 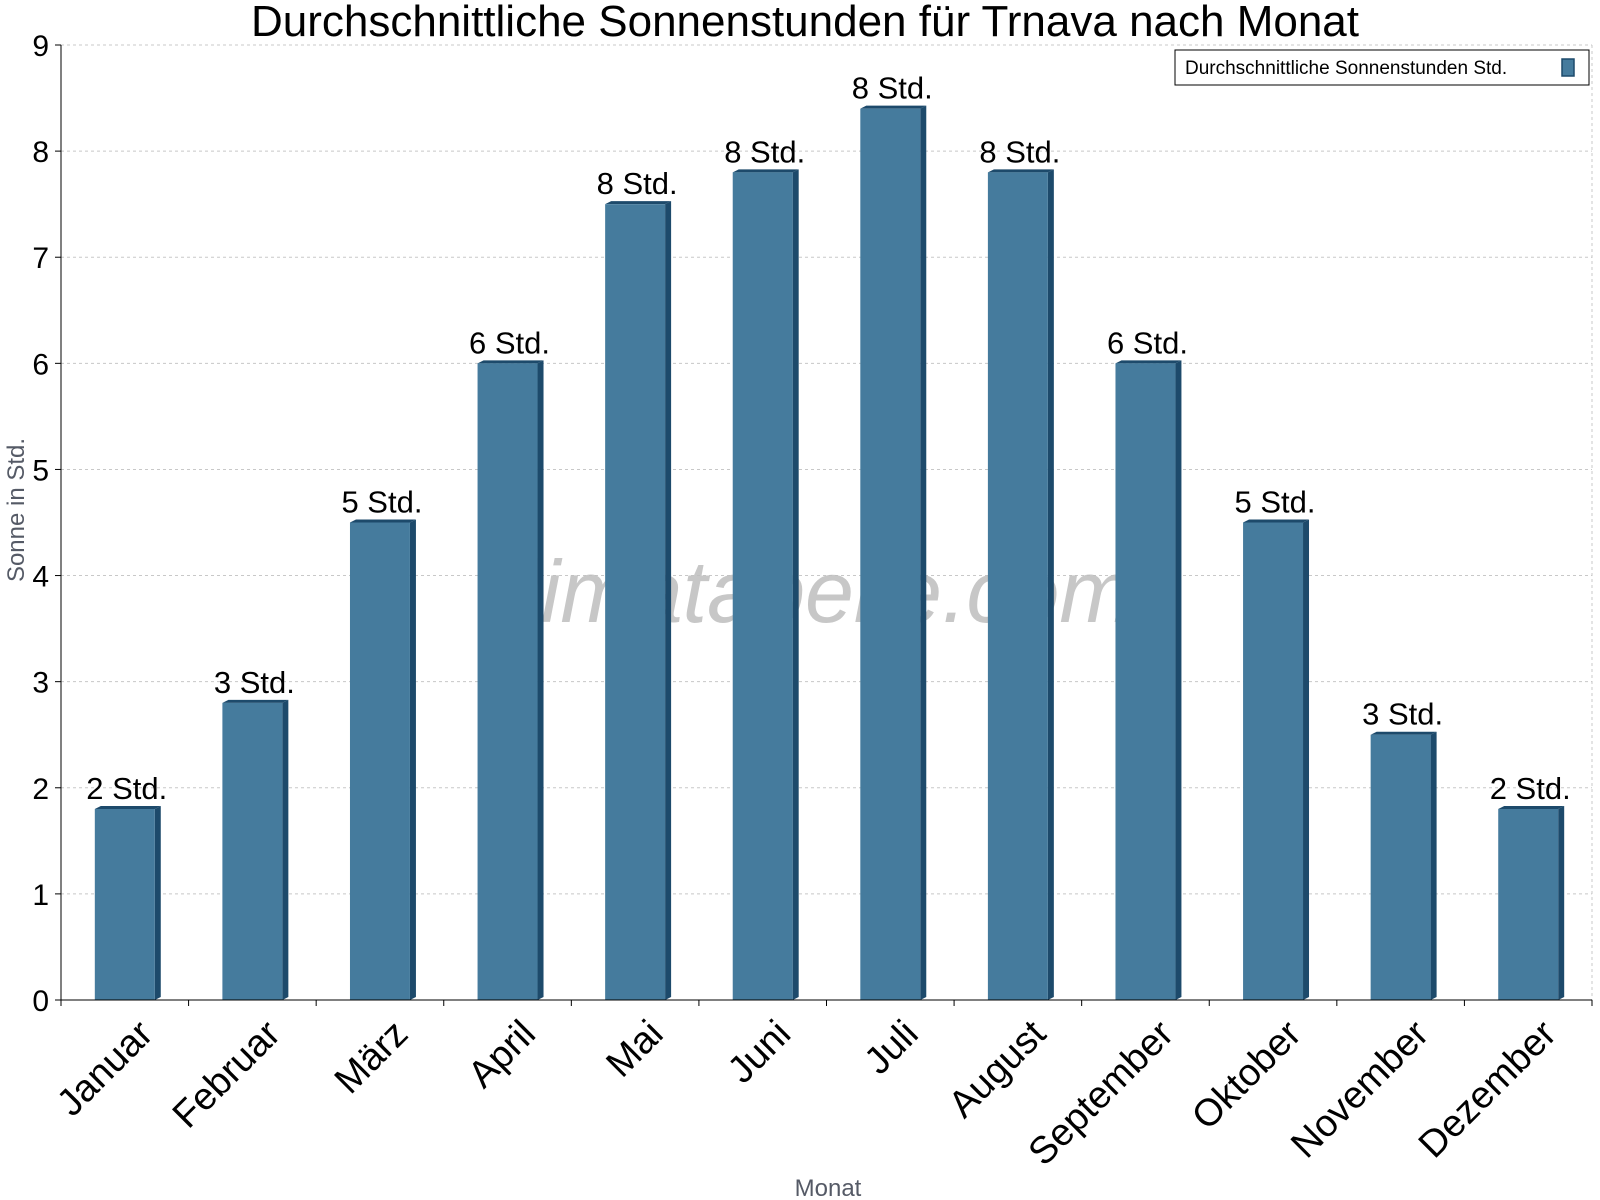 I want to click on y-tick-label: 8, so click(x=40, y=152).